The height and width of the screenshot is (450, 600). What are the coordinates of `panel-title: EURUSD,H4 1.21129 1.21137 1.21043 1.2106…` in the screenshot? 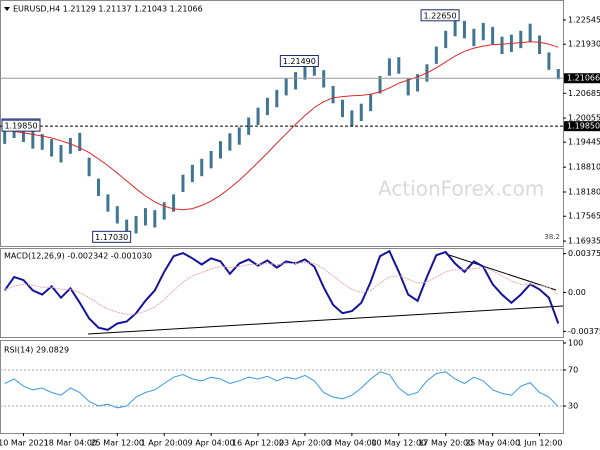 It's located at (108, 9).